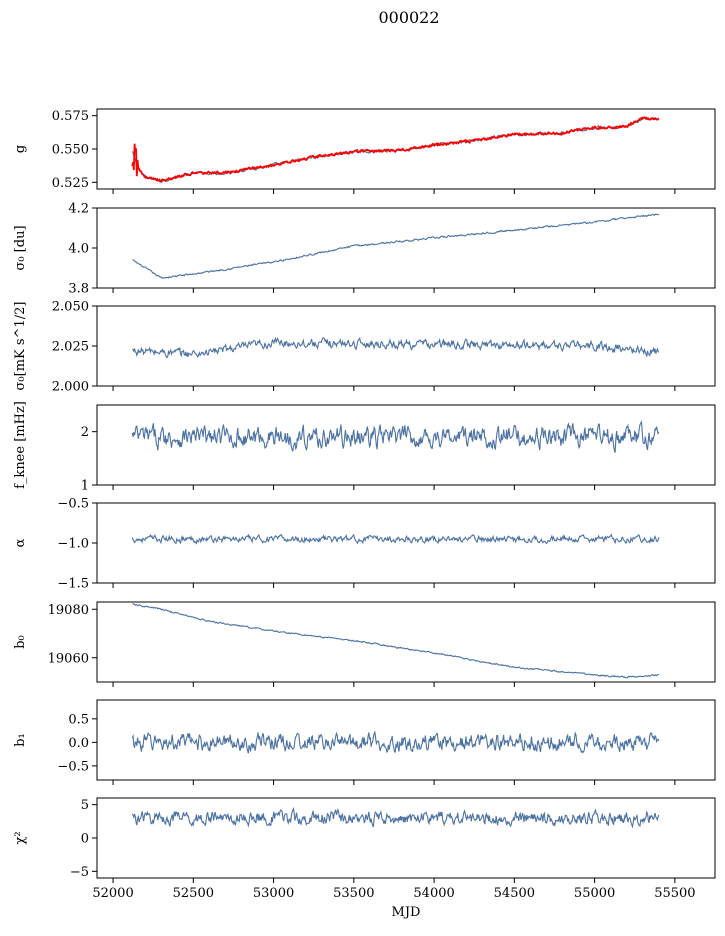  Describe the element at coordinates (674, 893) in the screenshot. I see `xtick-label: 55500` at that location.